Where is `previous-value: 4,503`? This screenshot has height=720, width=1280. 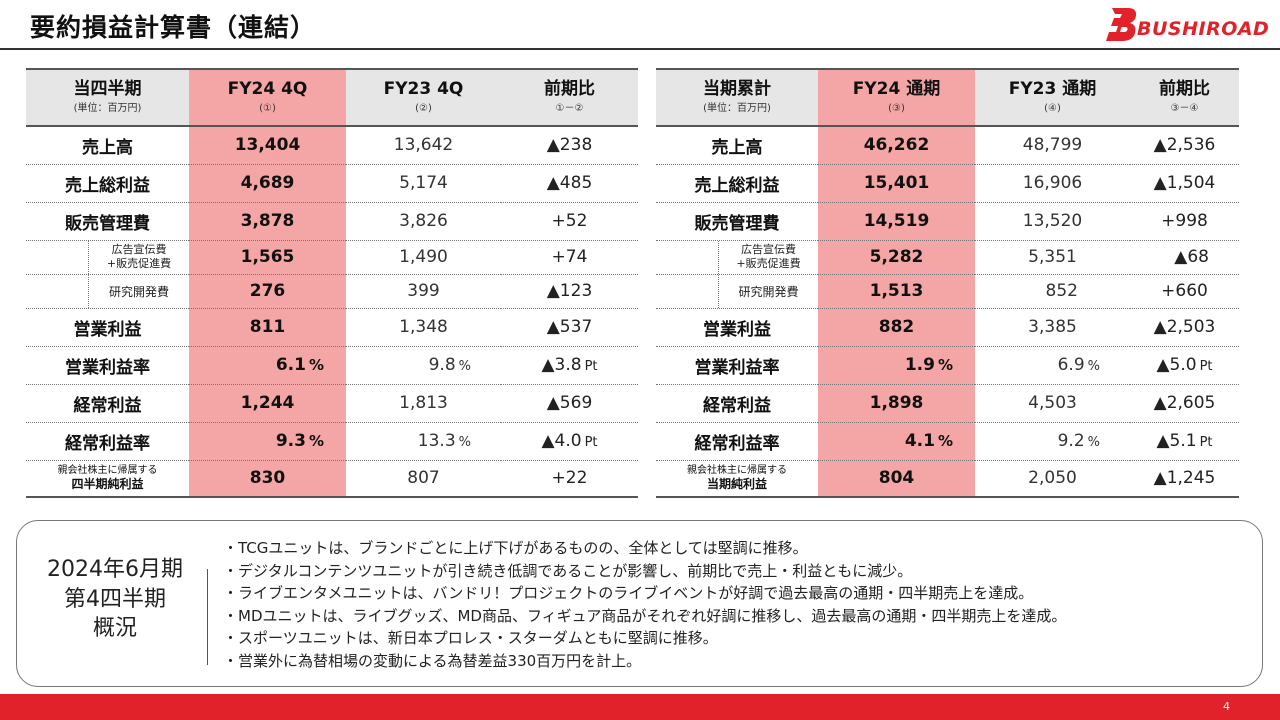 previous-value: 4,503 is located at coordinates (1052, 403).